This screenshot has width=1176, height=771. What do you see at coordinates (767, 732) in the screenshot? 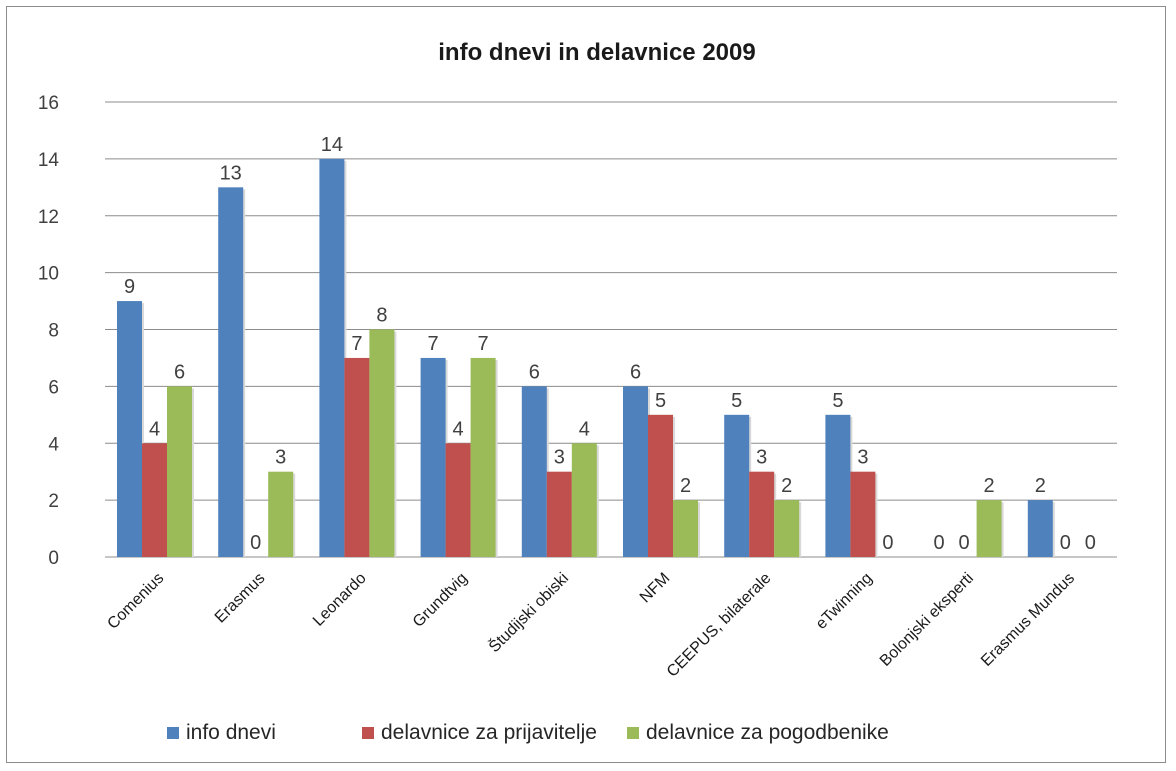
I see `legend-label: delavnice za pogodbenike` at bounding box center [767, 732].